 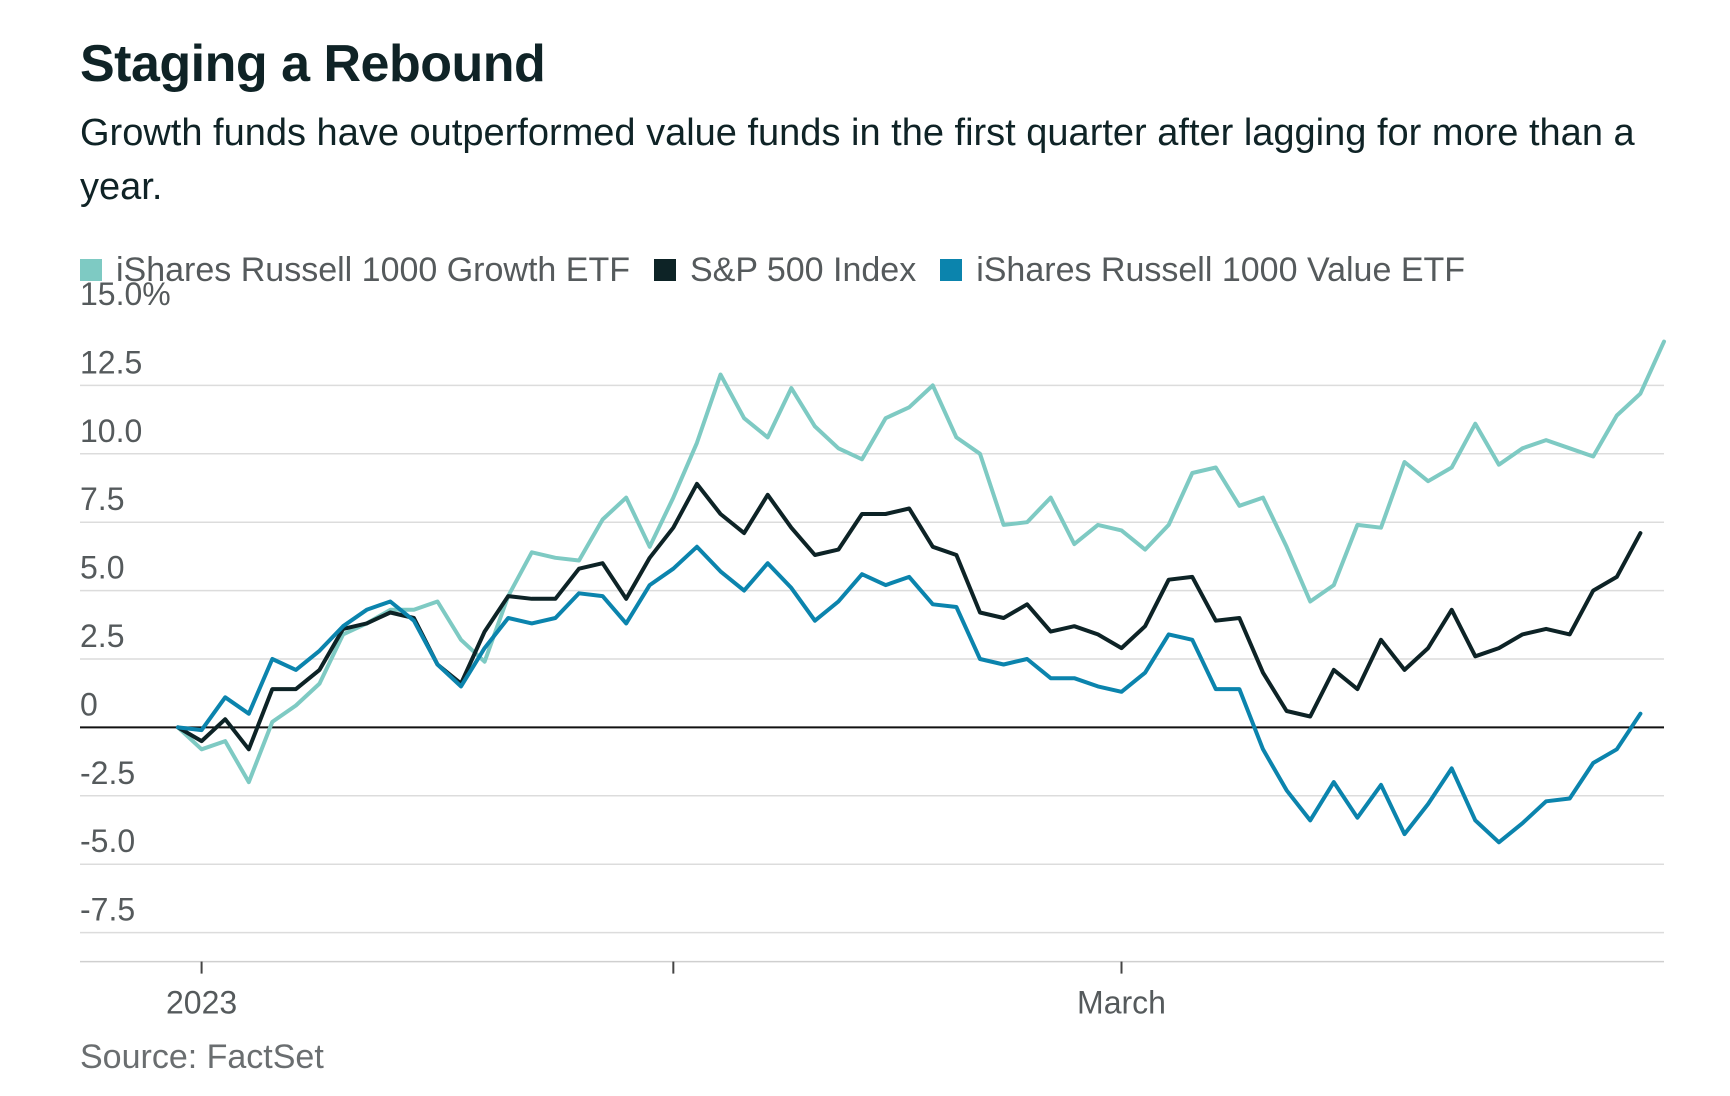 What do you see at coordinates (102, 568) in the screenshot?
I see `y-tick-label: 5.0` at bounding box center [102, 568].